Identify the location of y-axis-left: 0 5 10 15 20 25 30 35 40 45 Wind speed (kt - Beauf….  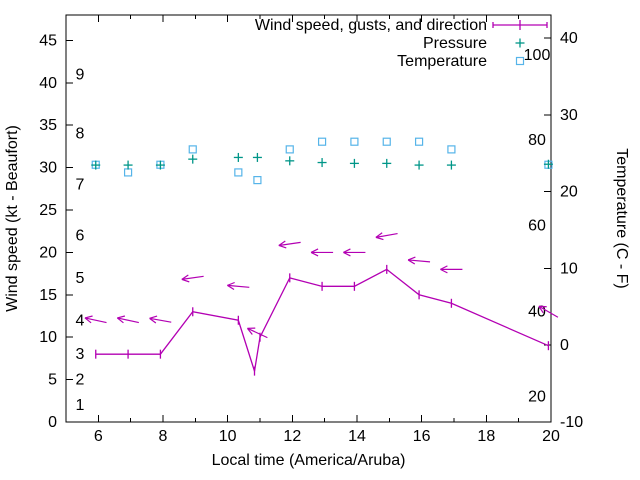
(38, 231).